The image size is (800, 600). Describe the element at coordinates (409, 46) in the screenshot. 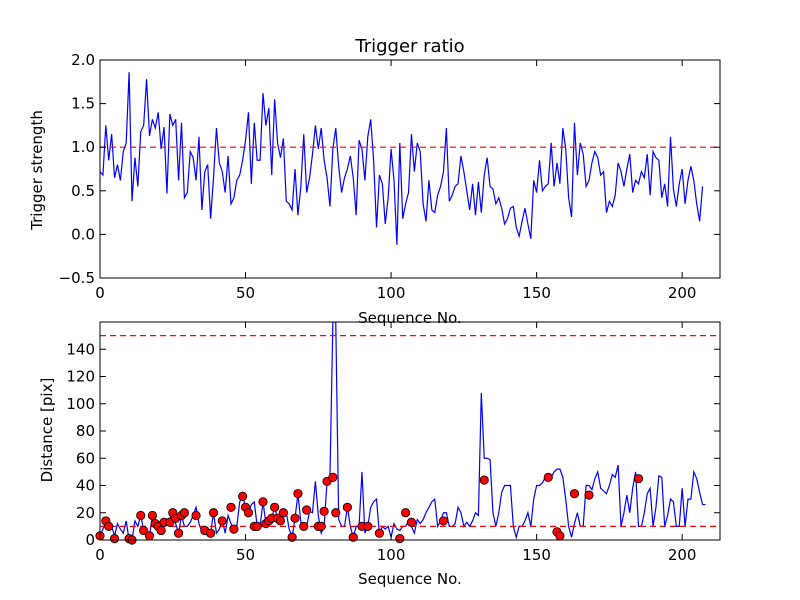

I see `chart-title: Trigger ratio` at that location.